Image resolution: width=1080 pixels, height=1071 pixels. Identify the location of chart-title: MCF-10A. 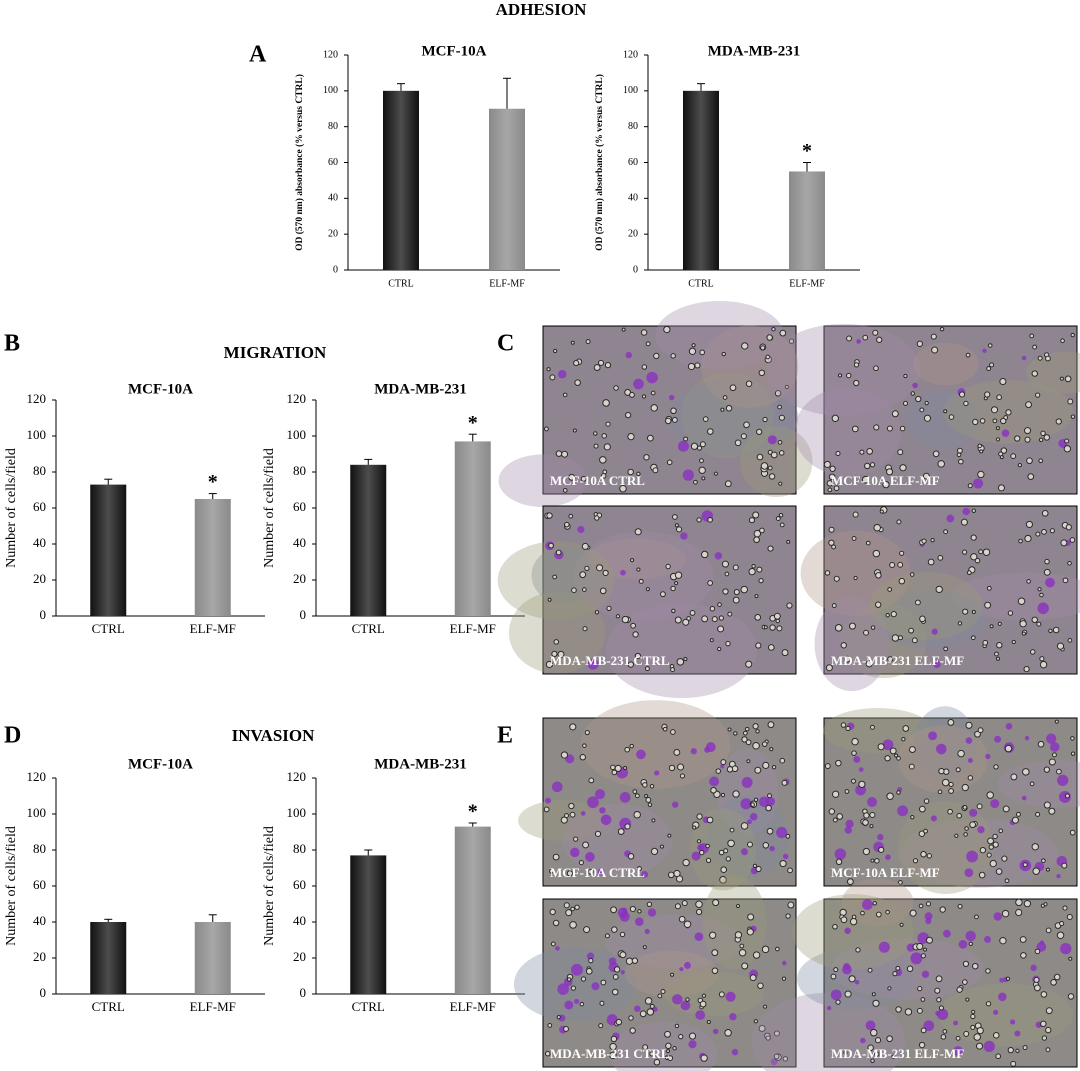
(160, 764).